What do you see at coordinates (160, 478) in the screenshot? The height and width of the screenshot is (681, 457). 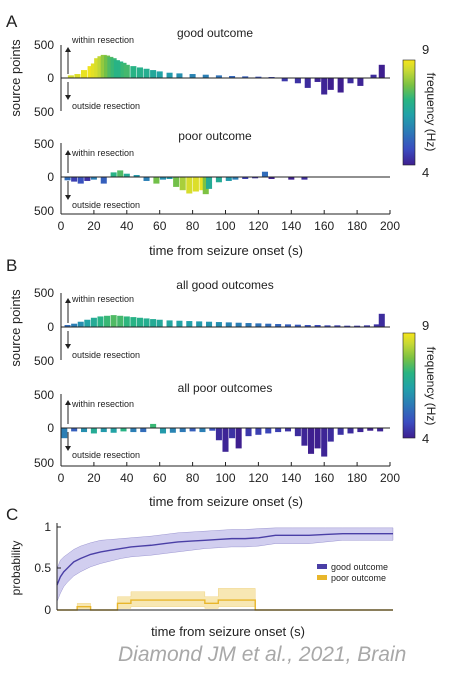 I see `x-tick-label: 60` at bounding box center [160, 478].